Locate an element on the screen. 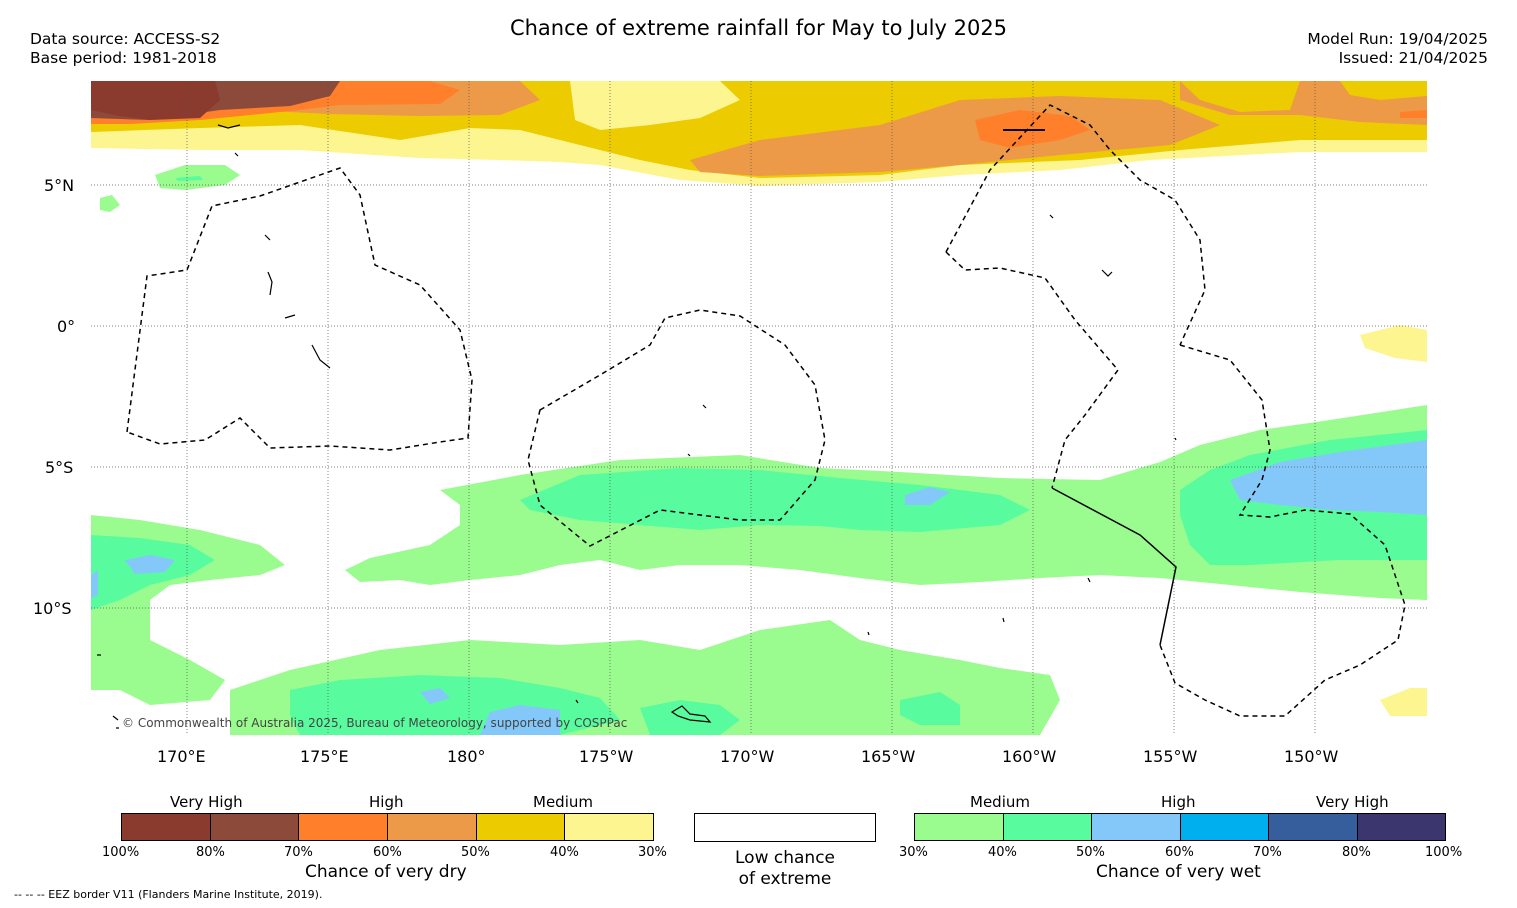  wet-tick: 60% is located at coordinates (1179, 852).